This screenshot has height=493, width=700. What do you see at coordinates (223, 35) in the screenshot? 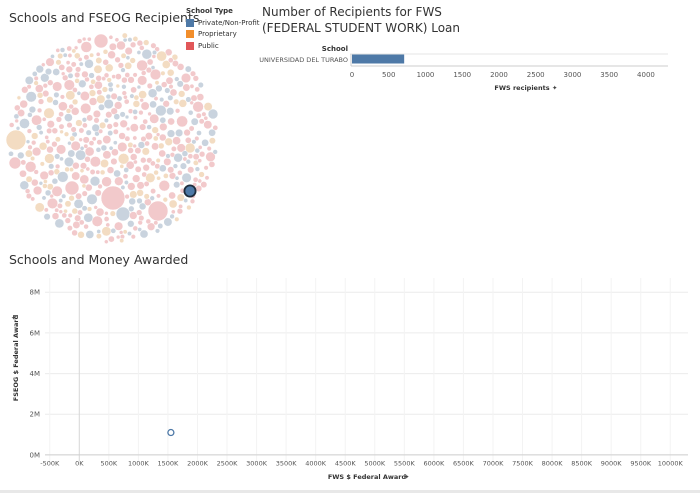
I see `legend-item-proprietary: Proprietary` at bounding box center [223, 35].